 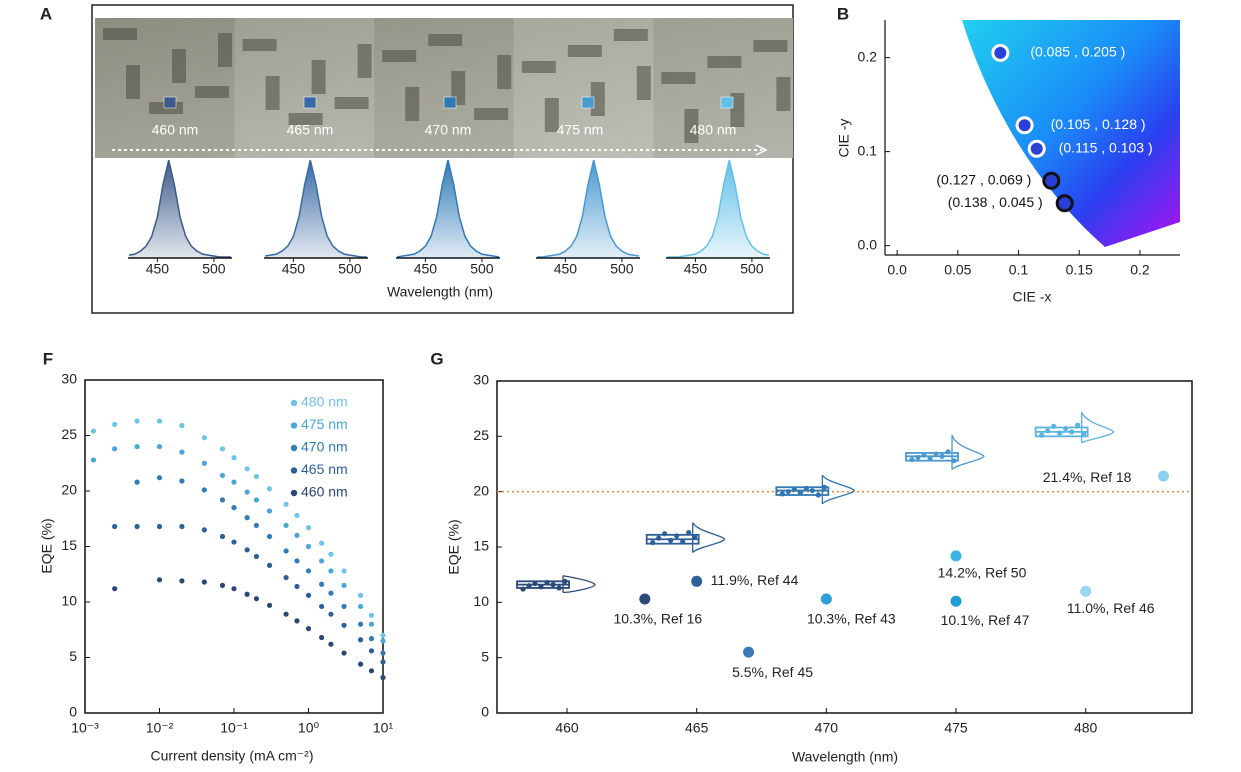 What do you see at coordinates (310, 130) in the screenshot?
I see `photo-label: 465 nm` at bounding box center [310, 130].